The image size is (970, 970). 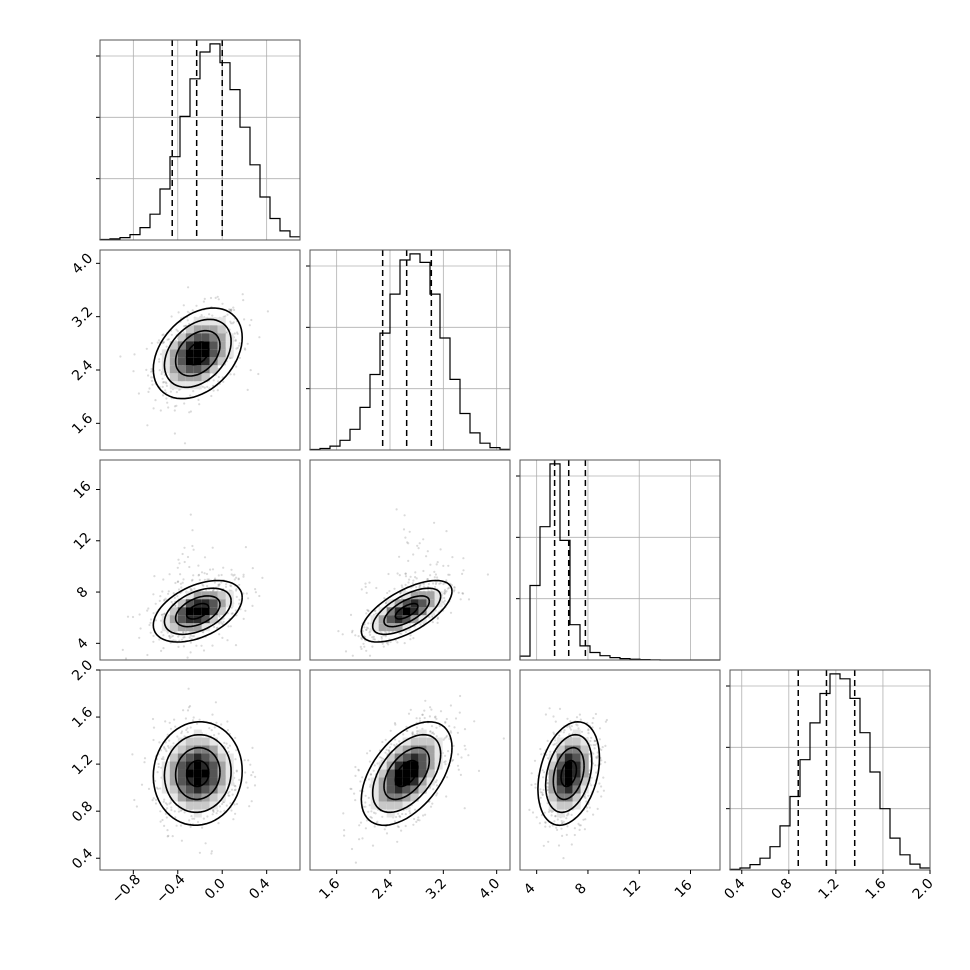 What do you see at coordinates (82, 264) in the screenshot?
I see `ytick-label-p1-3: 4.0` at bounding box center [82, 264].